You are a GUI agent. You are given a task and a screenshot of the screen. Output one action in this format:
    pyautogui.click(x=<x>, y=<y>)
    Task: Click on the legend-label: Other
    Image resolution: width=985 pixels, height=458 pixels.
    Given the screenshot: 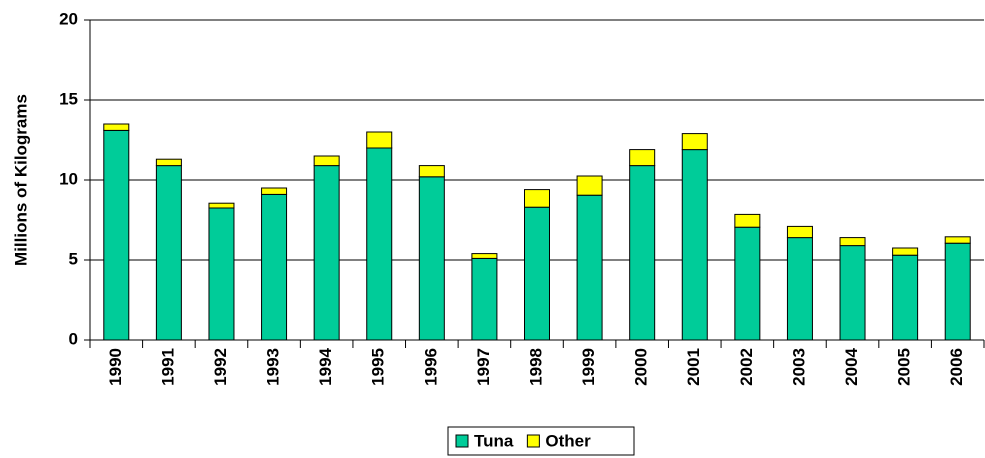 What is the action you would take?
    pyautogui.click(x=568, y=440)
    